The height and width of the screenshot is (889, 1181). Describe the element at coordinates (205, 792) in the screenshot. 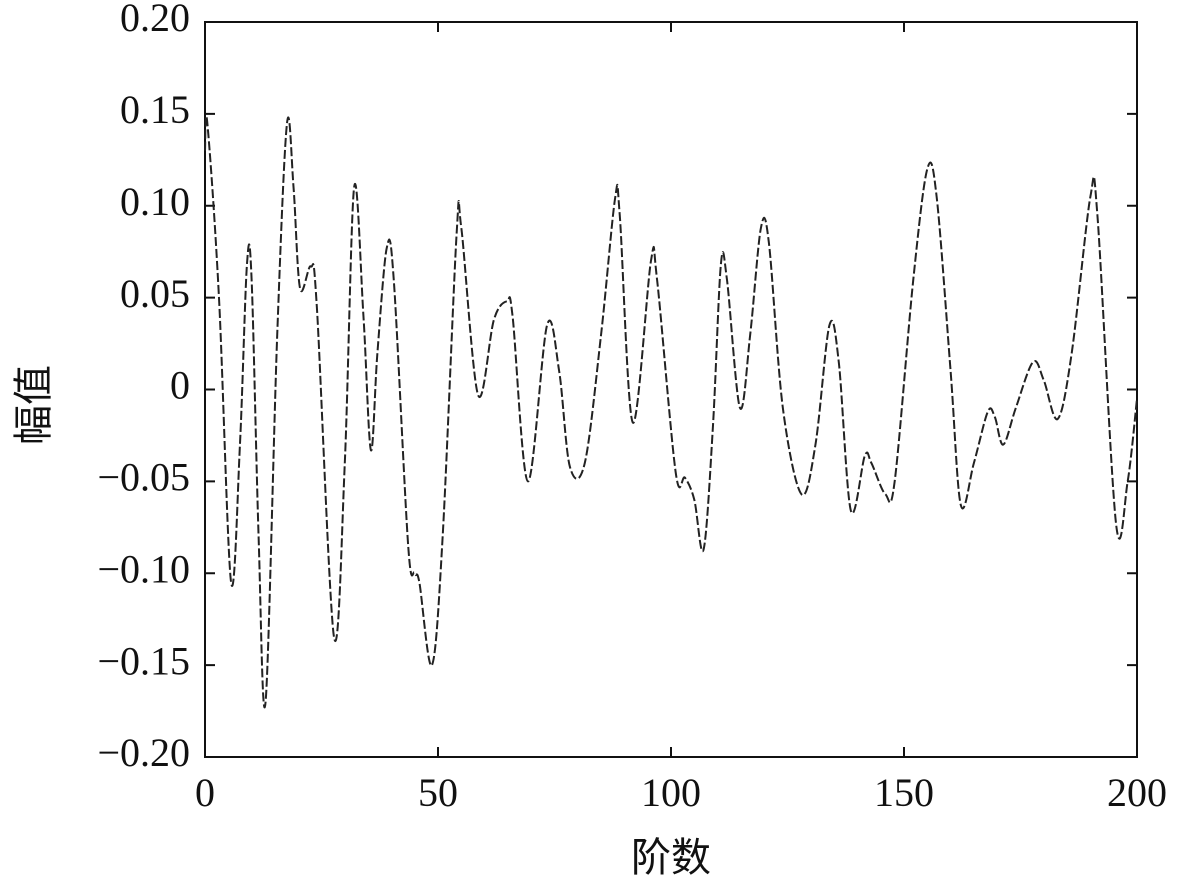

I see `x-tick-label: 0` at that location.